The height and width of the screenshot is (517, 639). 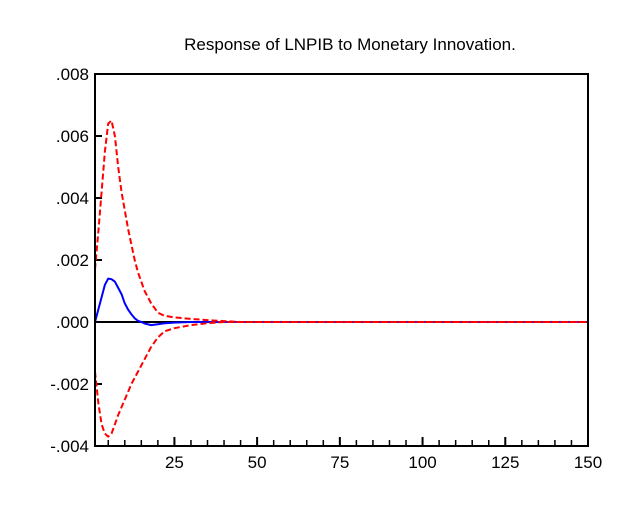 I want to click on y-tick-label: -.002, so click(x=69, y=384).